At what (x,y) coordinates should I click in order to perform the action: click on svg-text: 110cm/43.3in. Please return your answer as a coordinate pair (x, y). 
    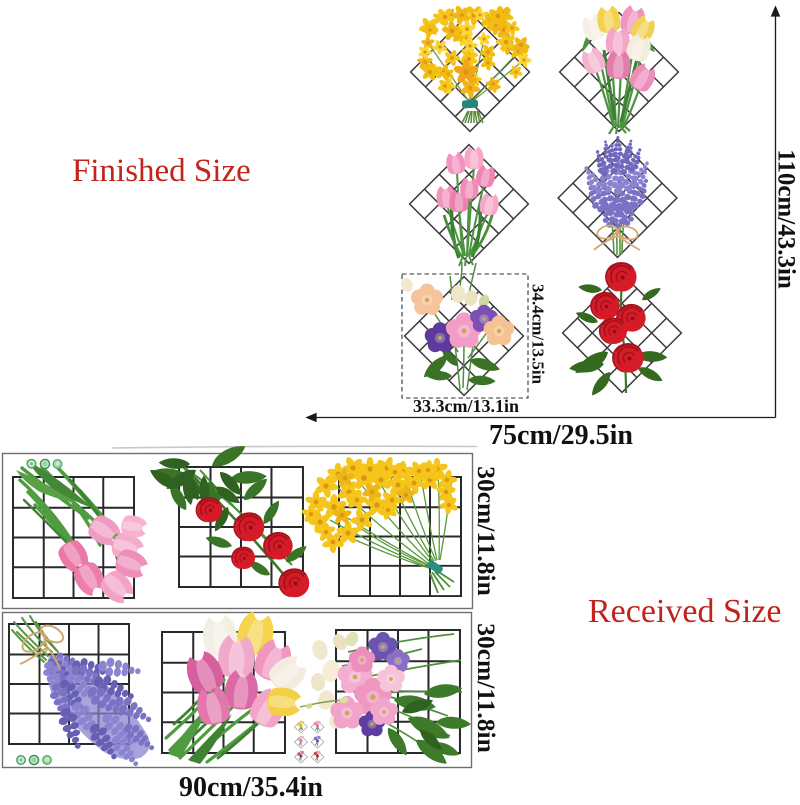
    Looking at the image, I should click on (786, 219).